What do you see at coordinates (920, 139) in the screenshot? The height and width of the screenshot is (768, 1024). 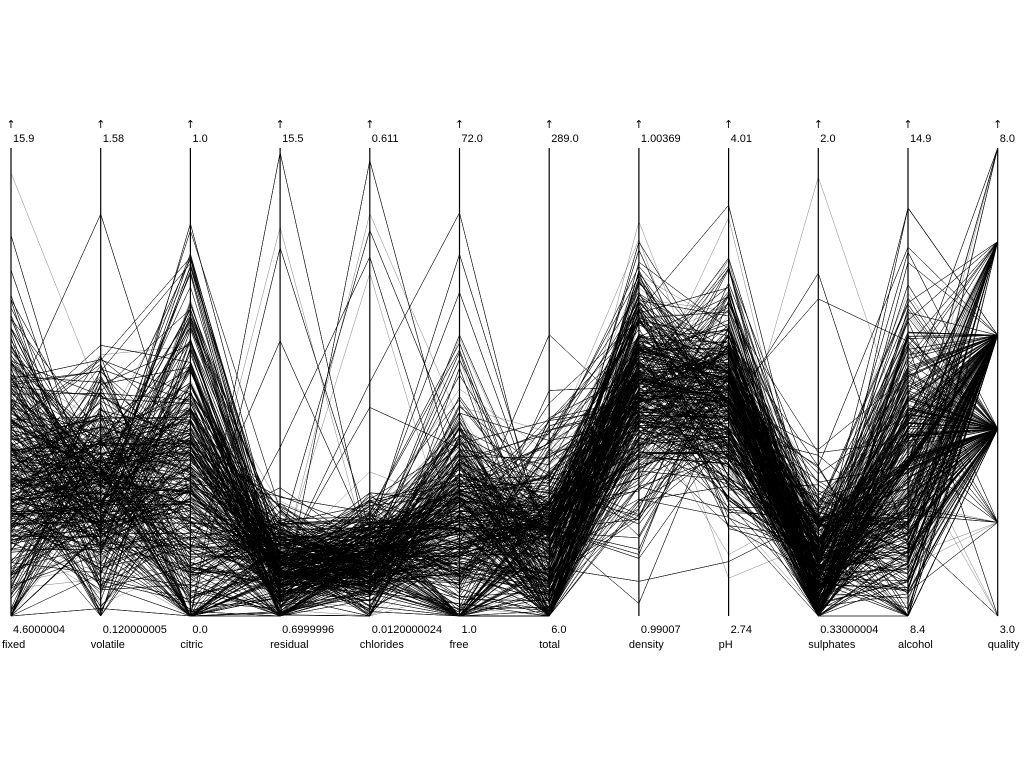 I see `axis-max-label: 14.9` at bounding box center [920, 139].